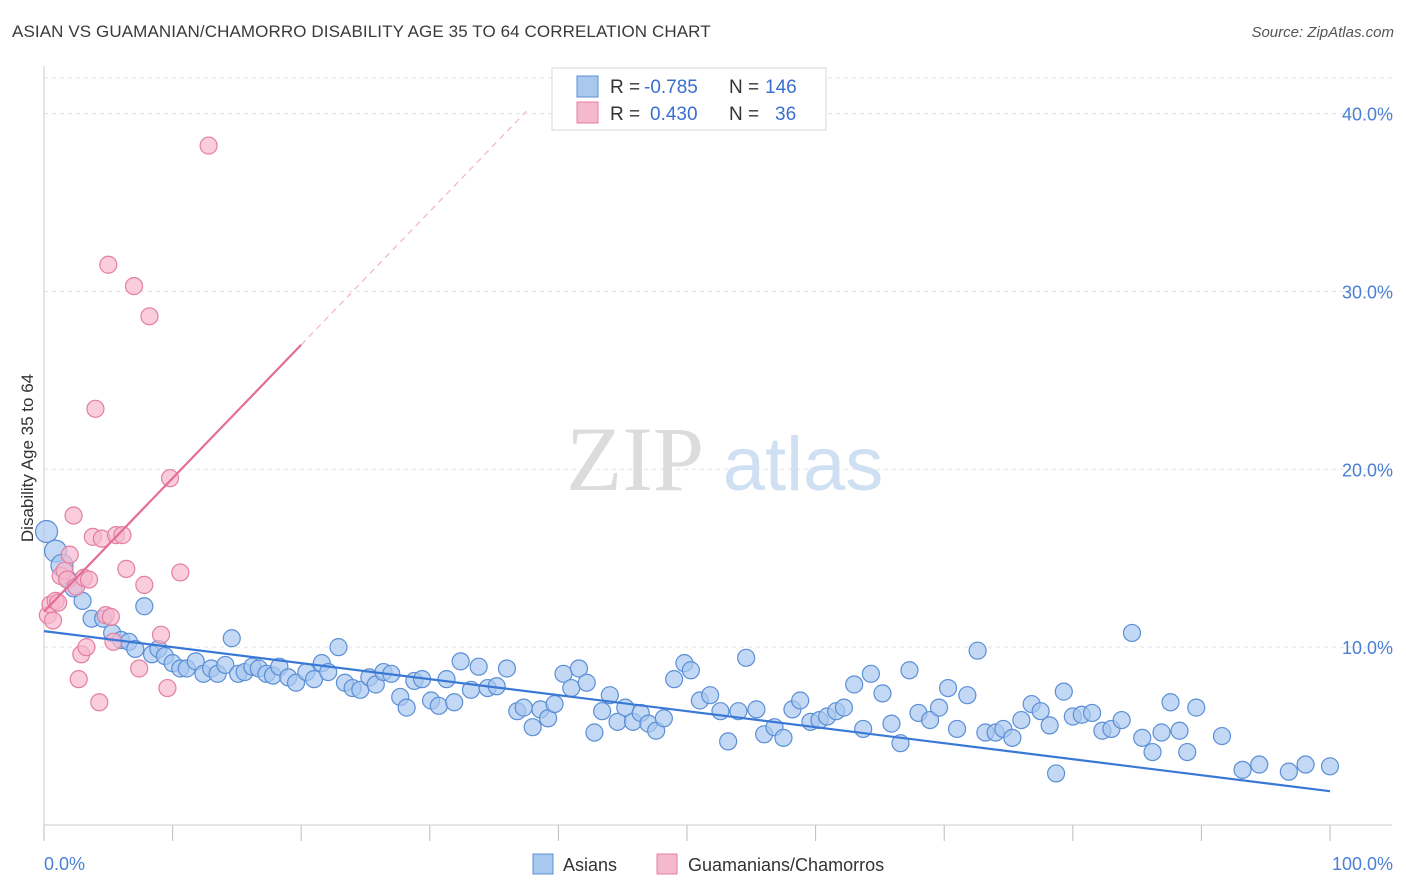 The image size is (1406, 892). I want to click on bottom-legend-label-asians: Asians, so click(590, 865).